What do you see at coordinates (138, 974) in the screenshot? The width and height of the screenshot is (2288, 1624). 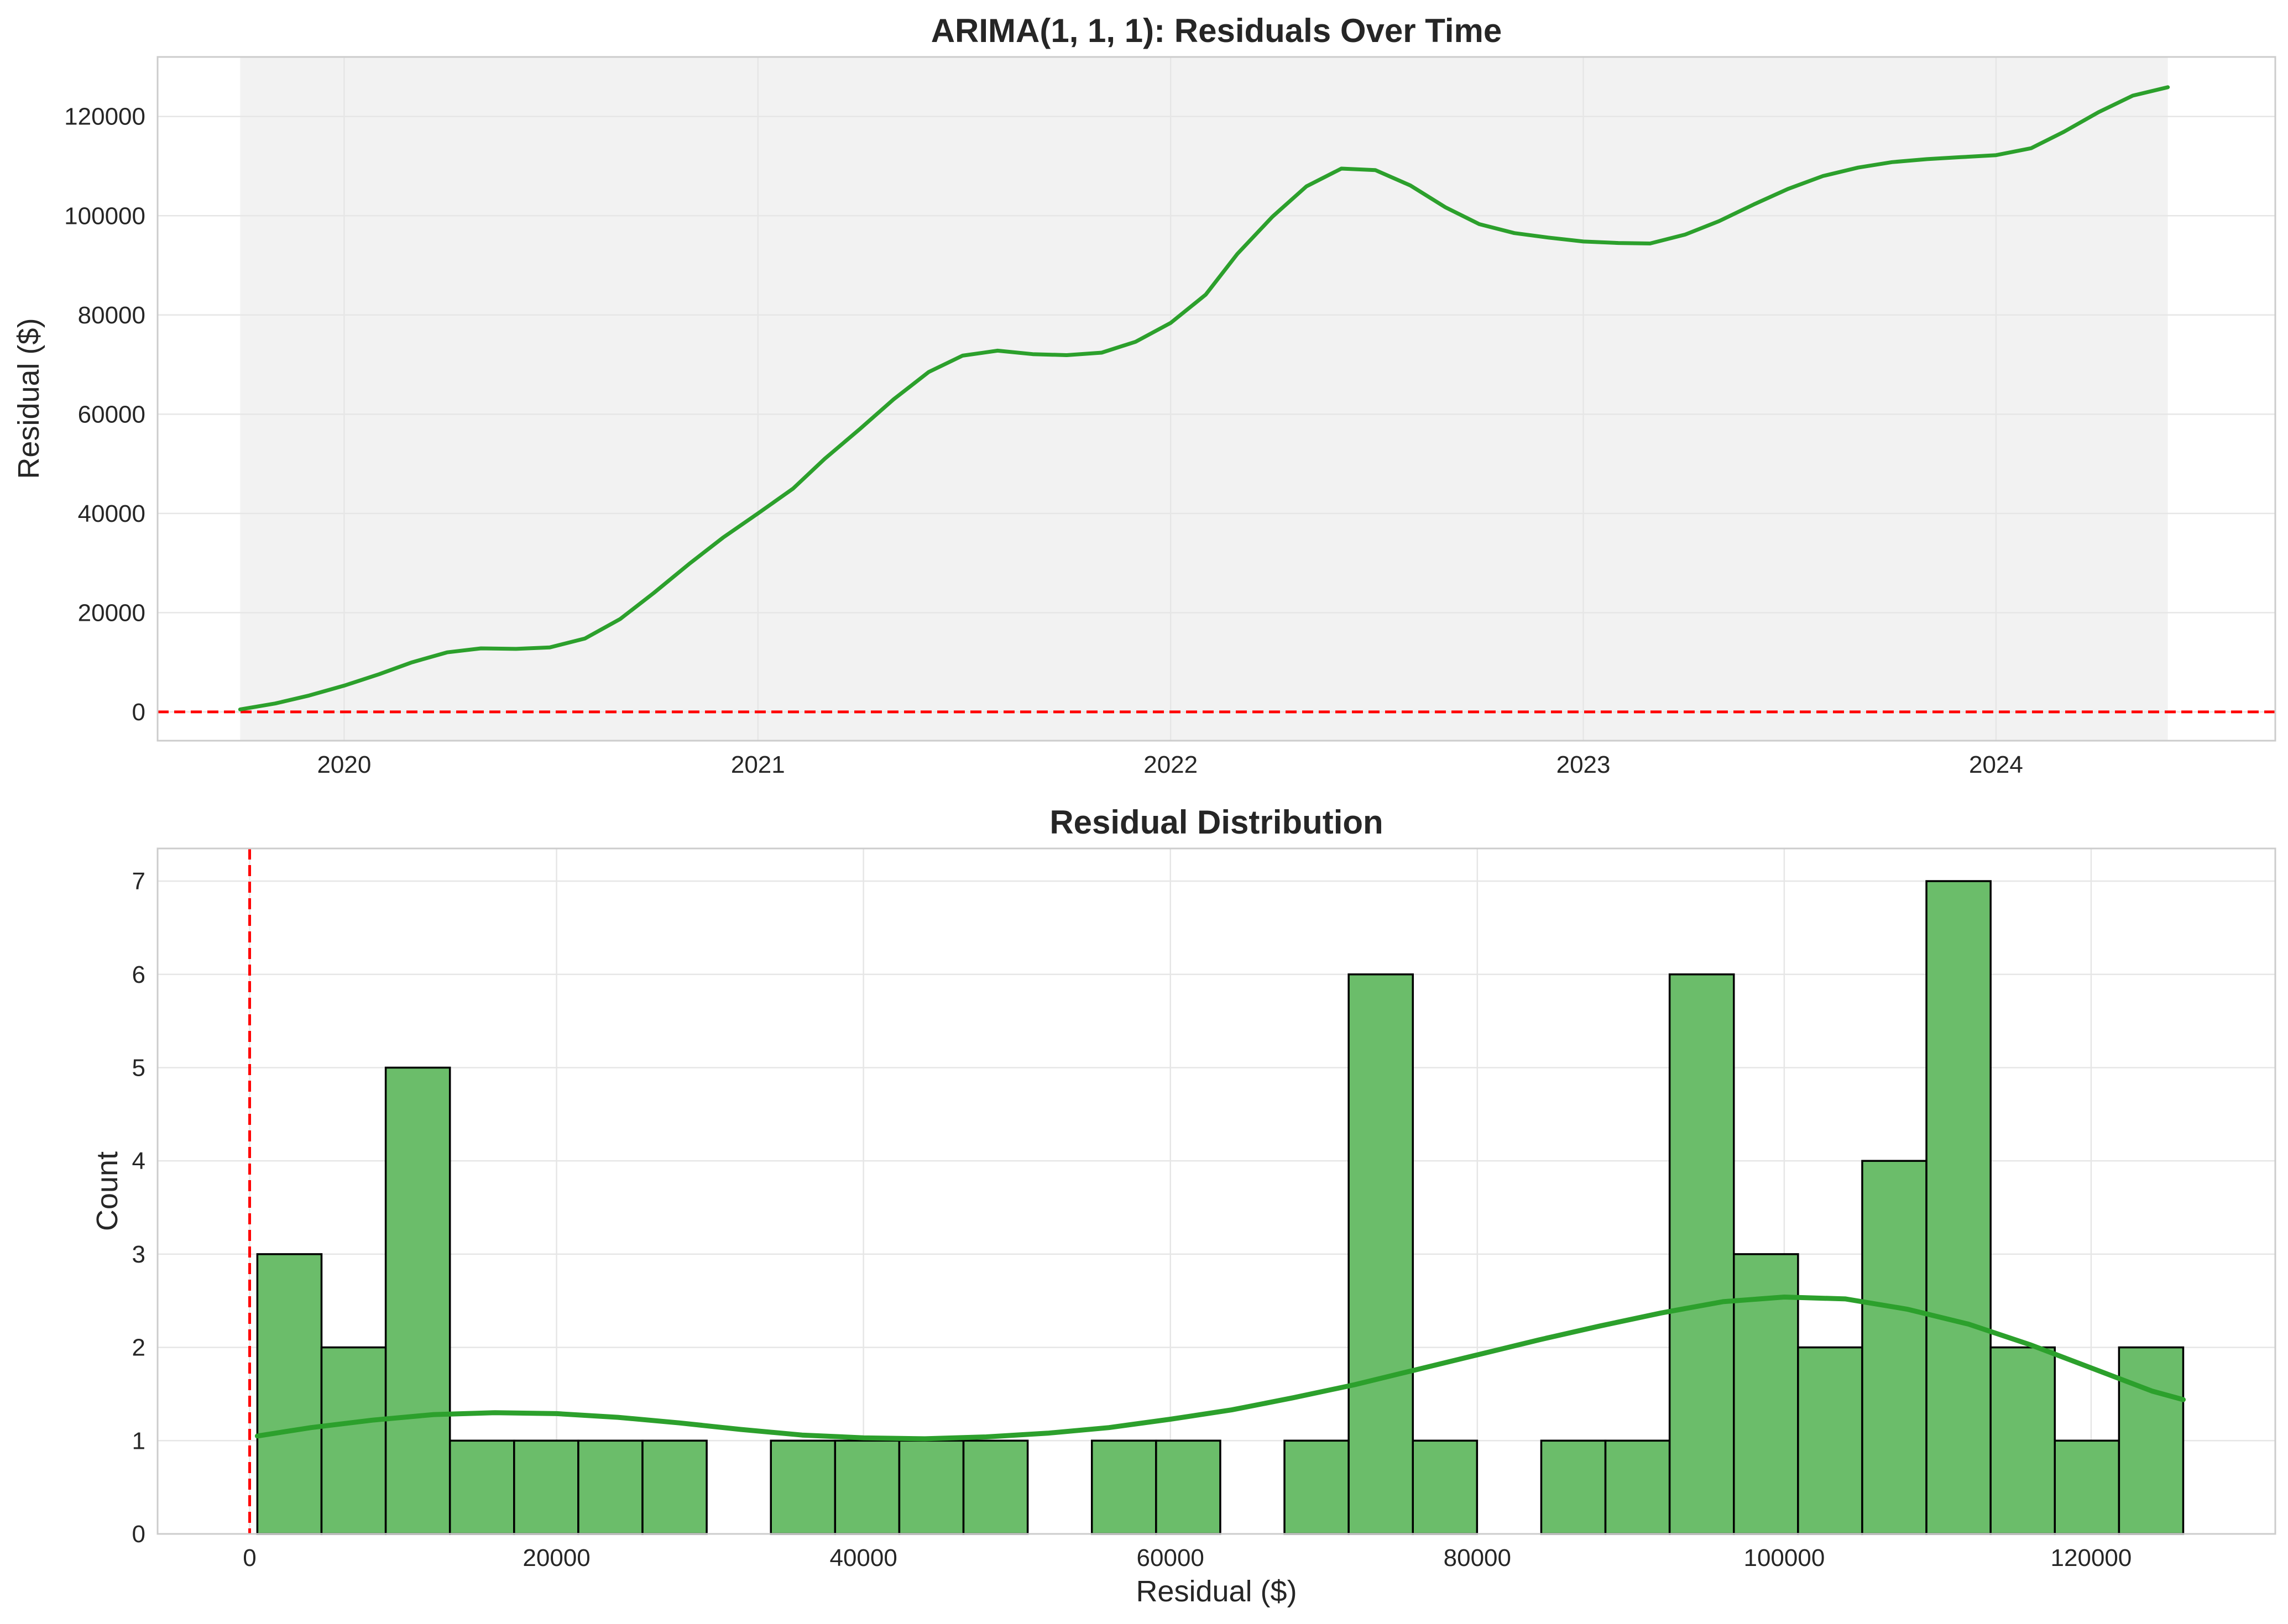 I see `y-tick-label: 6` at bounding box center [138, 974].